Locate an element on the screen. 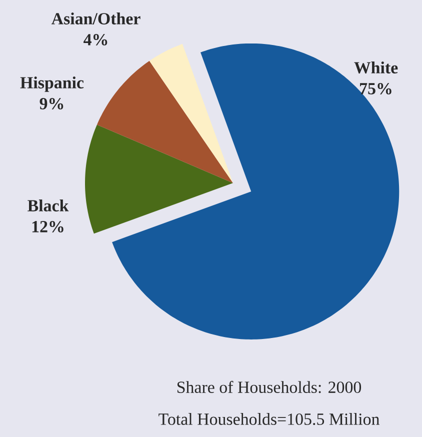  data-label: 75% is located at coordinates (376, 88).